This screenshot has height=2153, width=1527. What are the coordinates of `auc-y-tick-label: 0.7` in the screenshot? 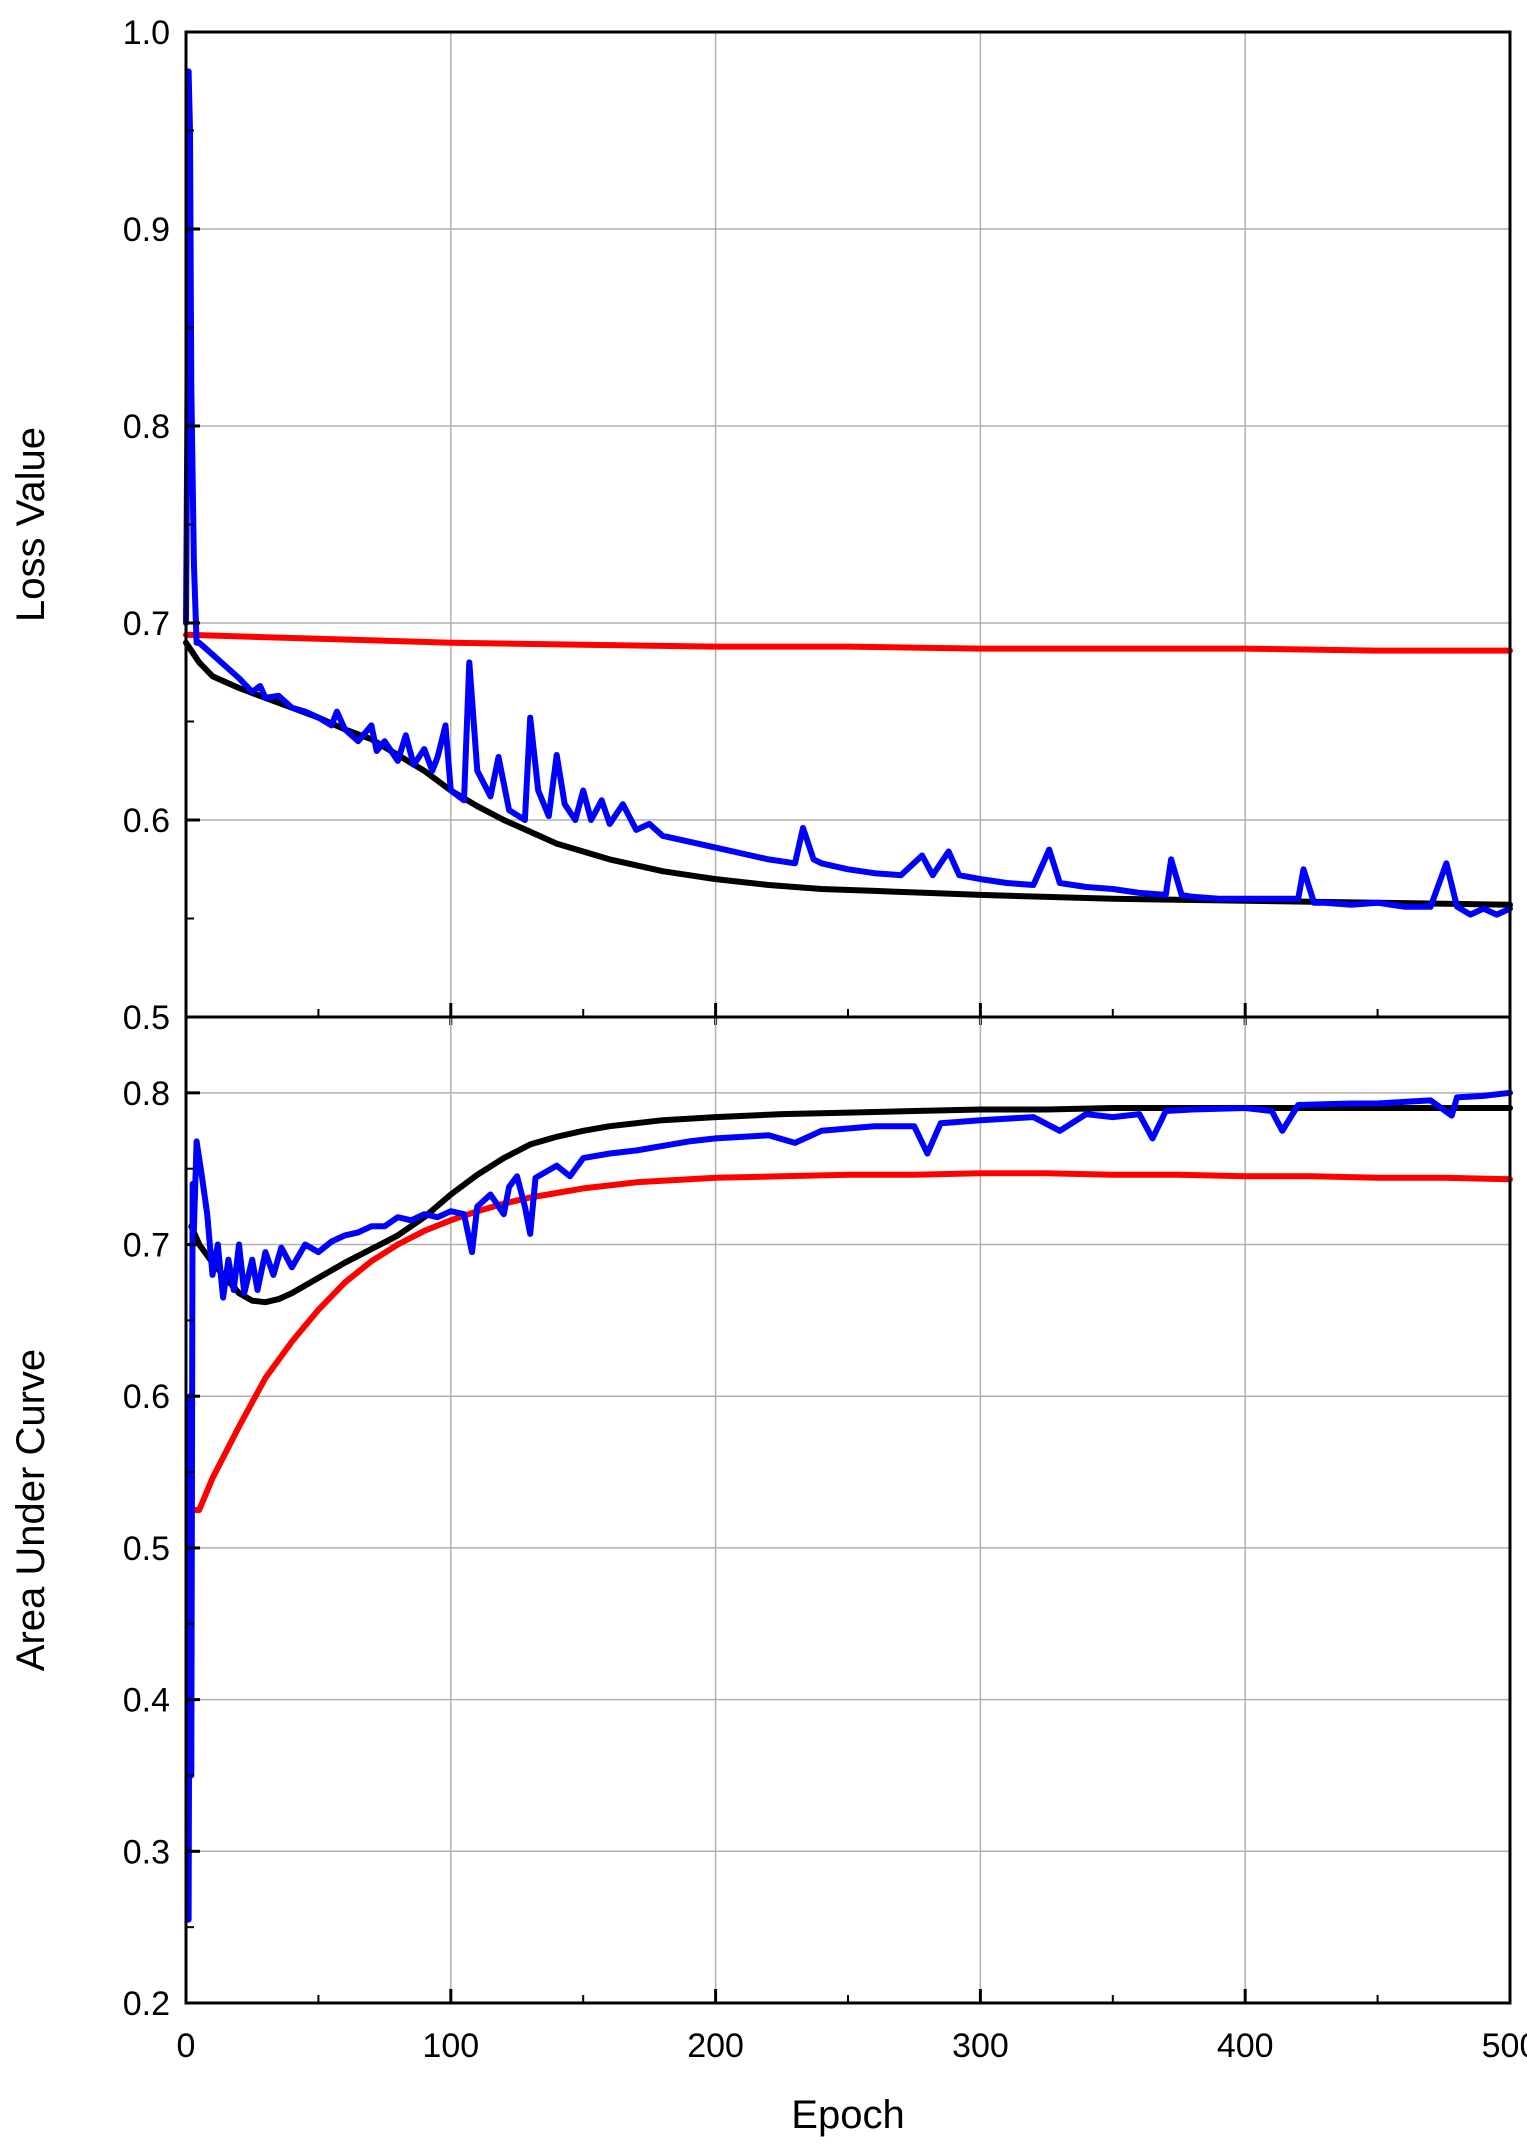 It's located at (146, 1246).